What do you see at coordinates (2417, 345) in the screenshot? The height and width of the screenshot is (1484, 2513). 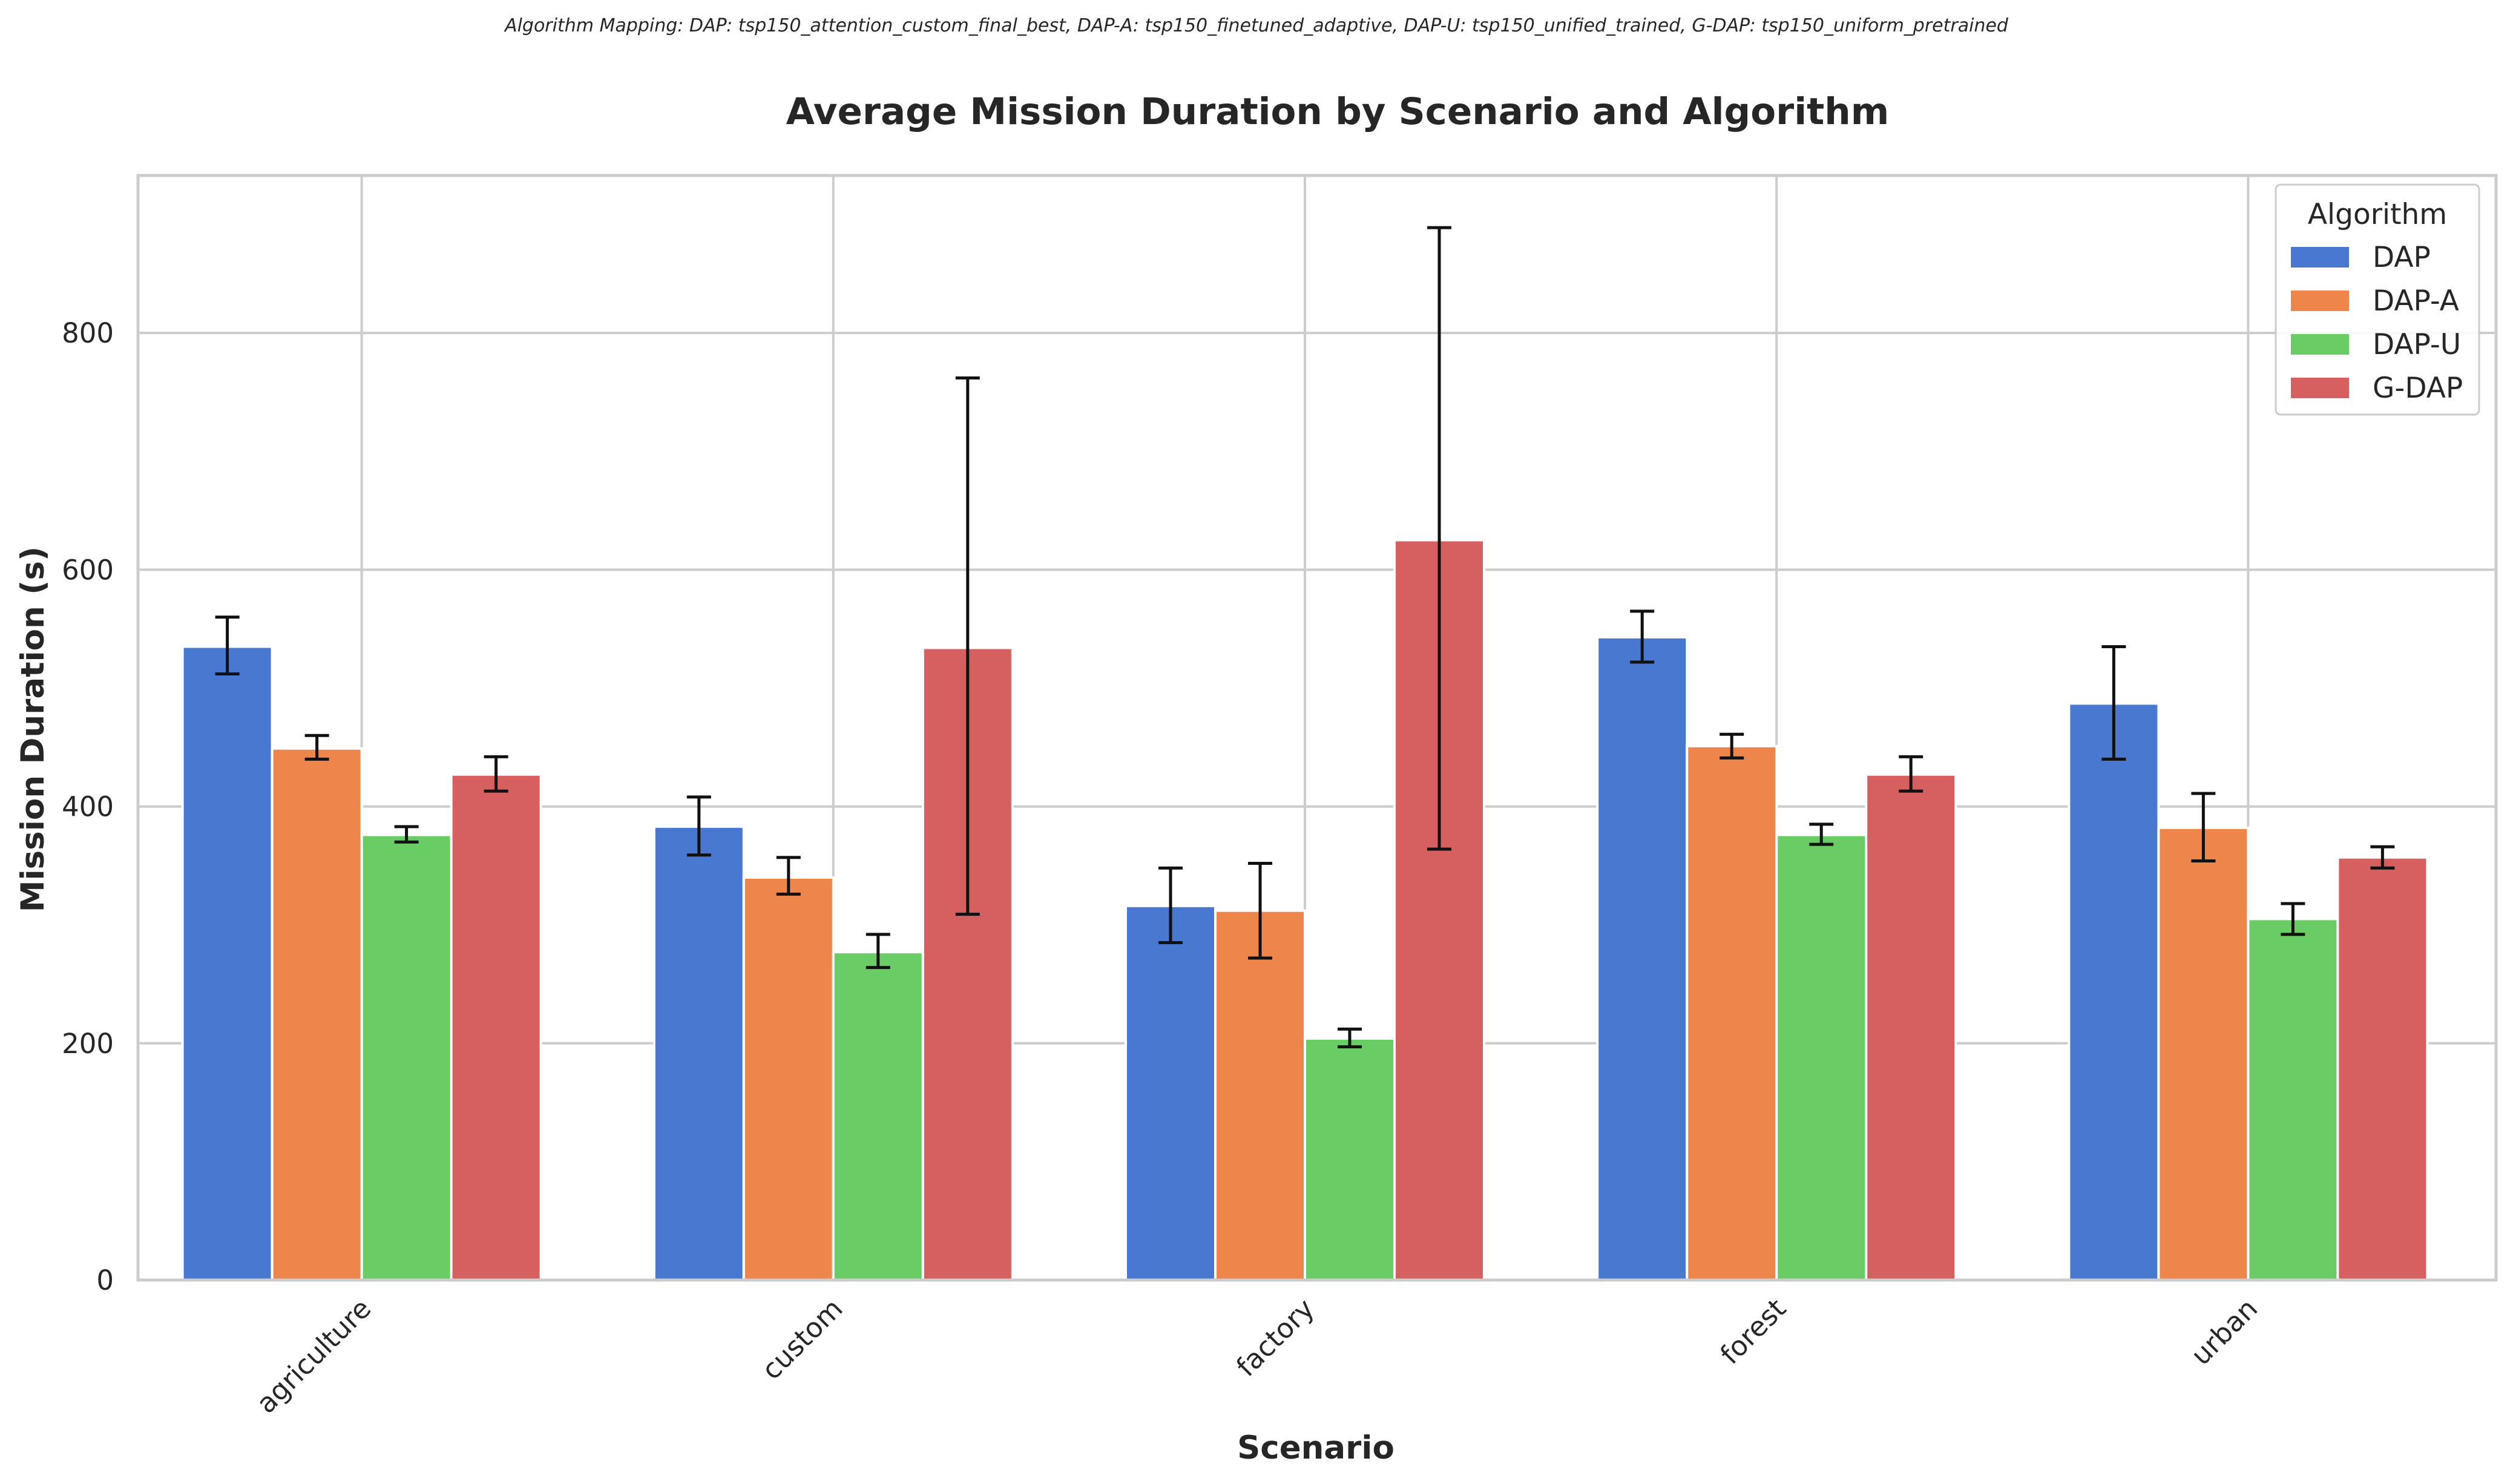 I see `legend-label: DAP-U` at bounding box center [2417, 345].